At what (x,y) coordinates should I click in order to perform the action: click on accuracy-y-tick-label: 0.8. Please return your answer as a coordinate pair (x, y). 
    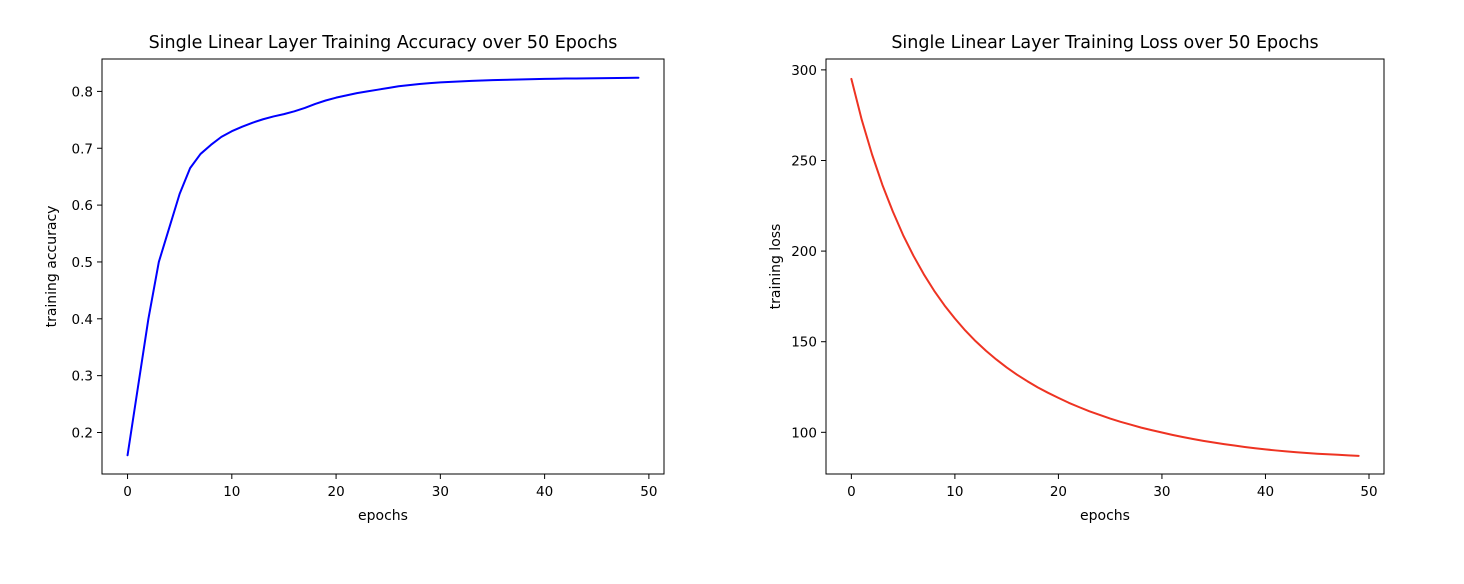
    Looking at the image, I should click on (82, 92).